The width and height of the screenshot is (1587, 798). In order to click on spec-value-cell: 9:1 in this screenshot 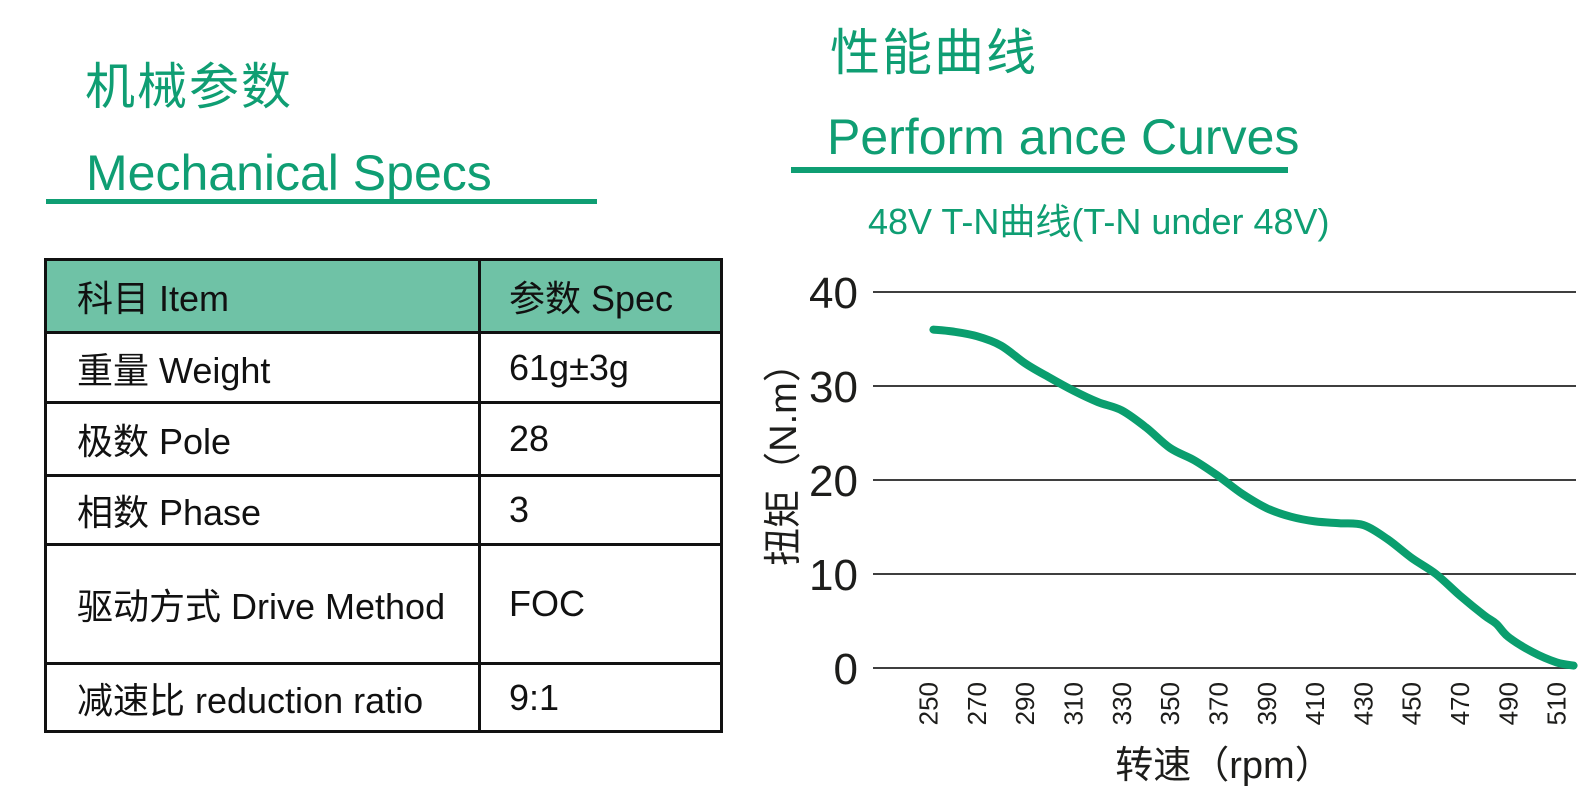, I will do `click(600, 697)`.